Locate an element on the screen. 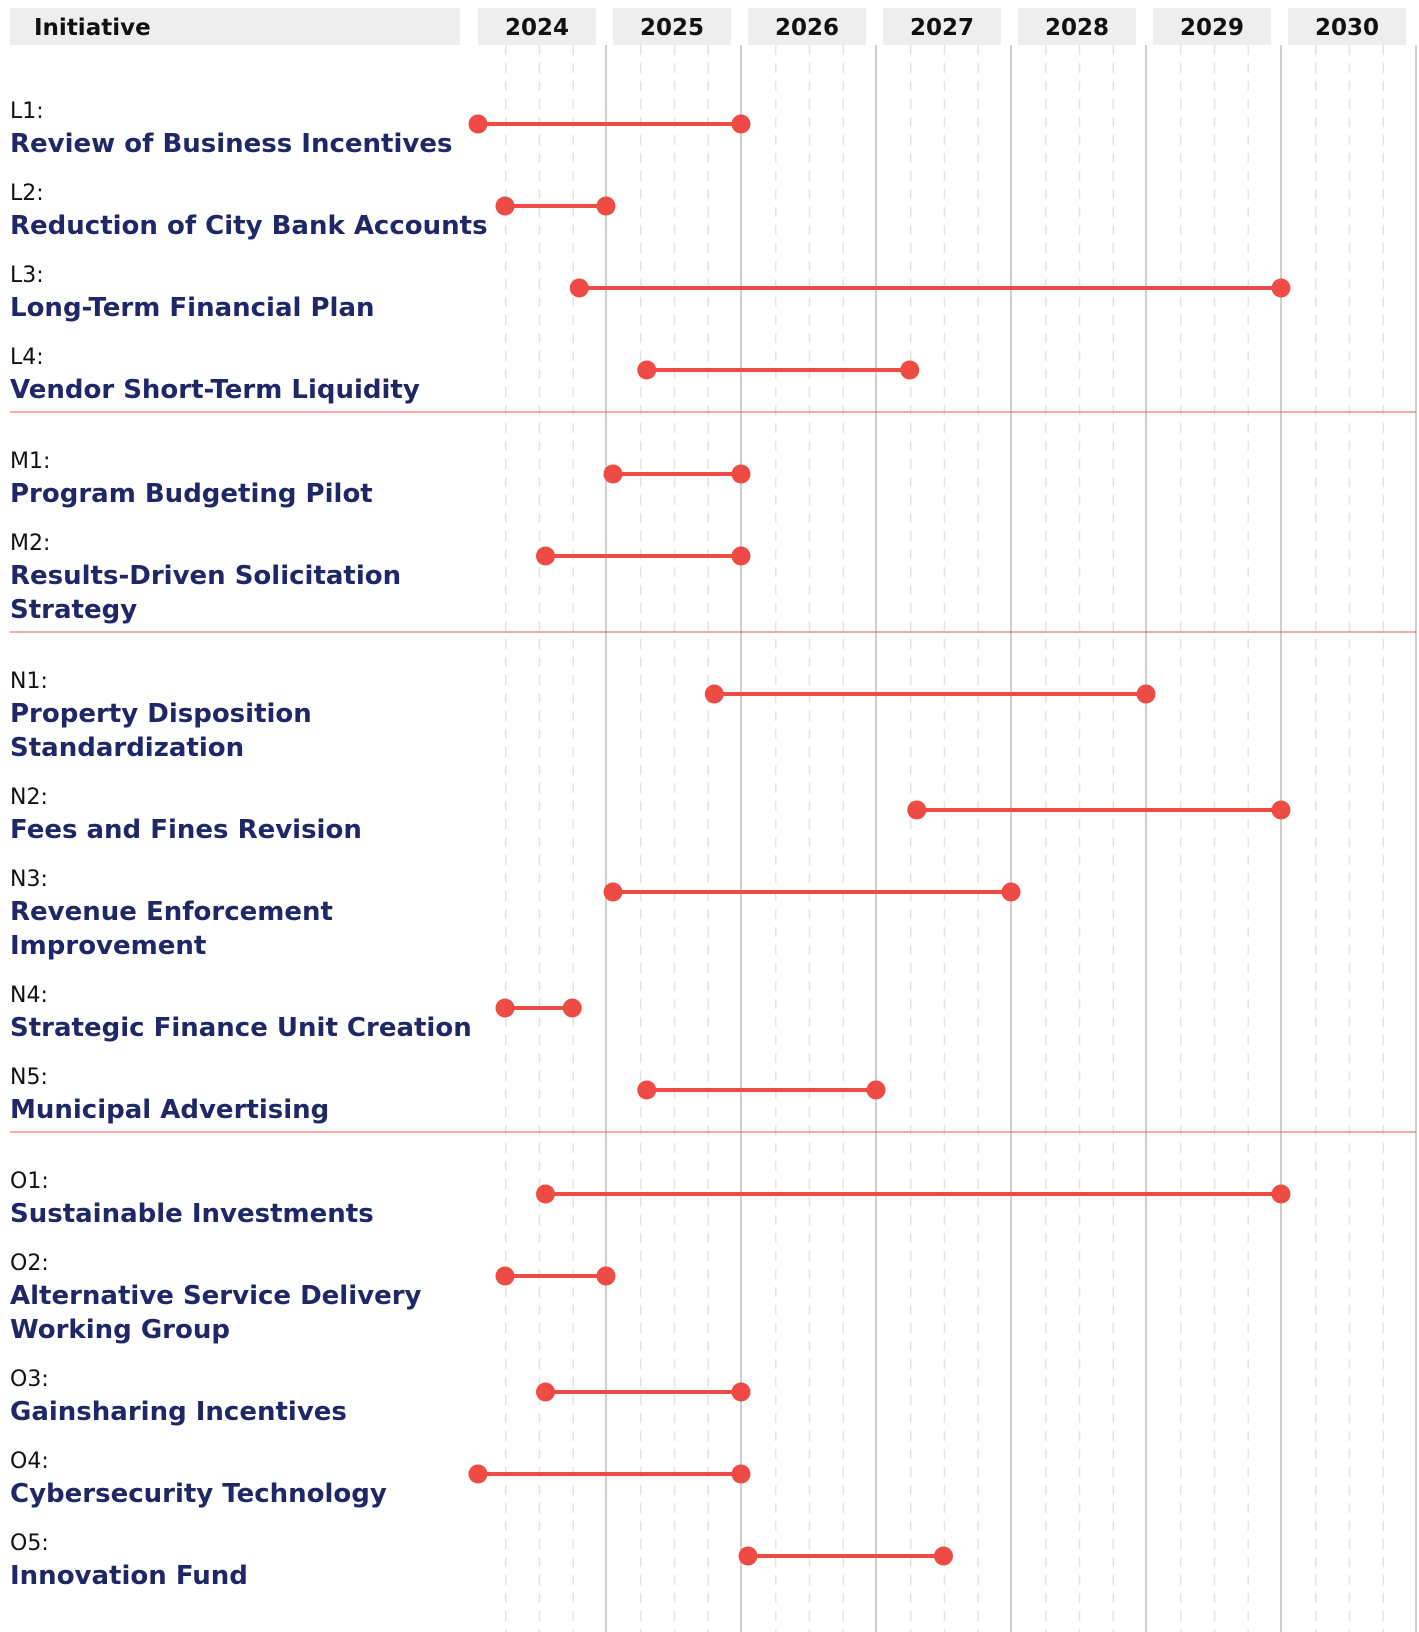  initiative-name: Strategy is located at coordinates (73, 610).